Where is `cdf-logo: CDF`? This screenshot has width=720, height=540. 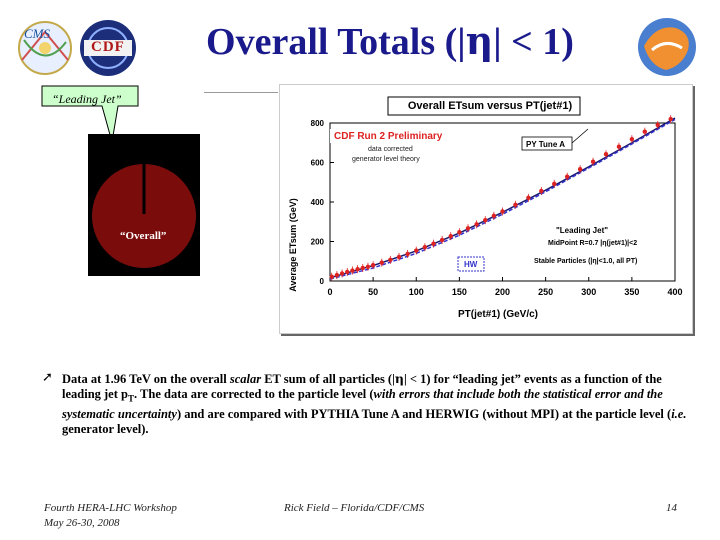 cdf-logo: CDF is located at coordinates (108, 48).